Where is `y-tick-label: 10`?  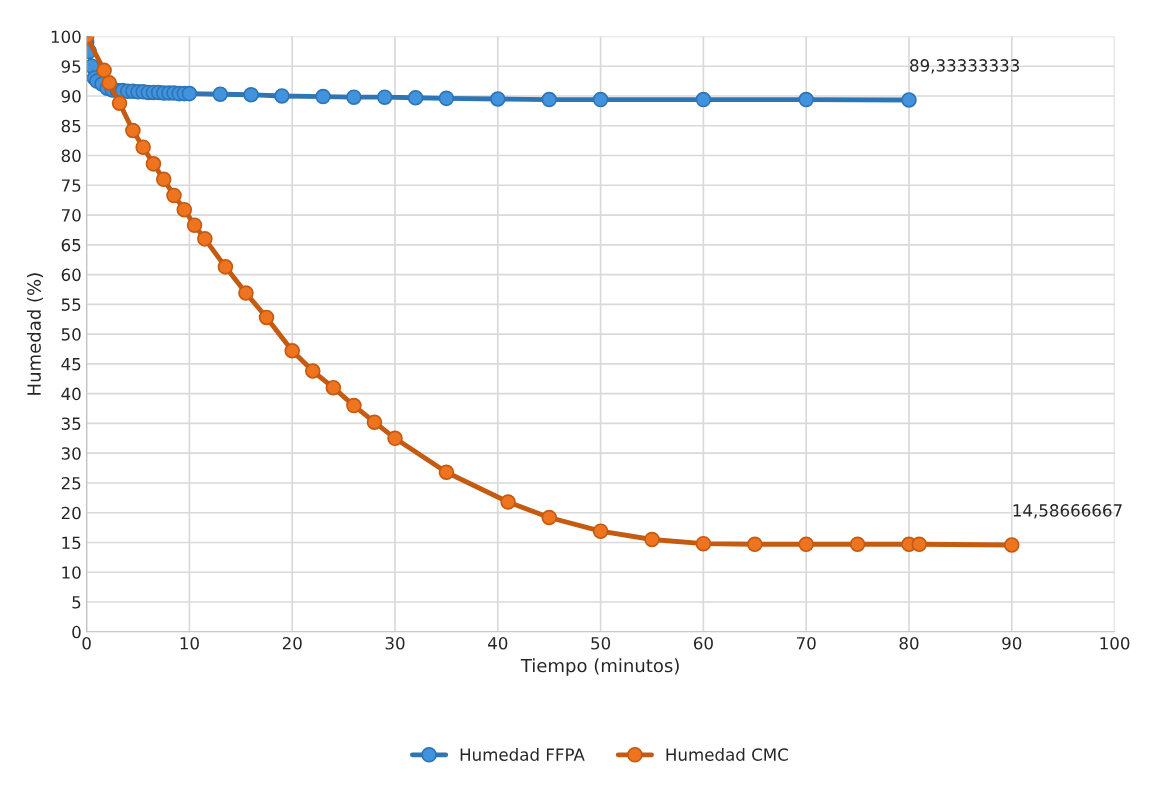
y-tick-label: 10 is located at coordinates (71, 572).